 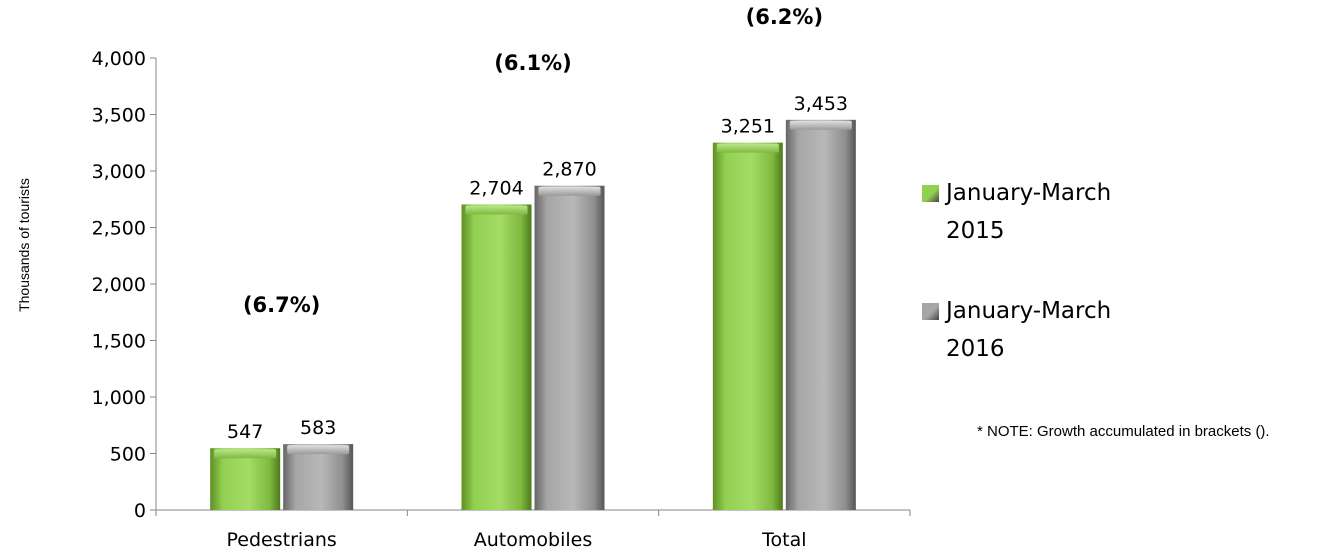 I want to click on legend-swatch-2015, so click(x=930, y=193).